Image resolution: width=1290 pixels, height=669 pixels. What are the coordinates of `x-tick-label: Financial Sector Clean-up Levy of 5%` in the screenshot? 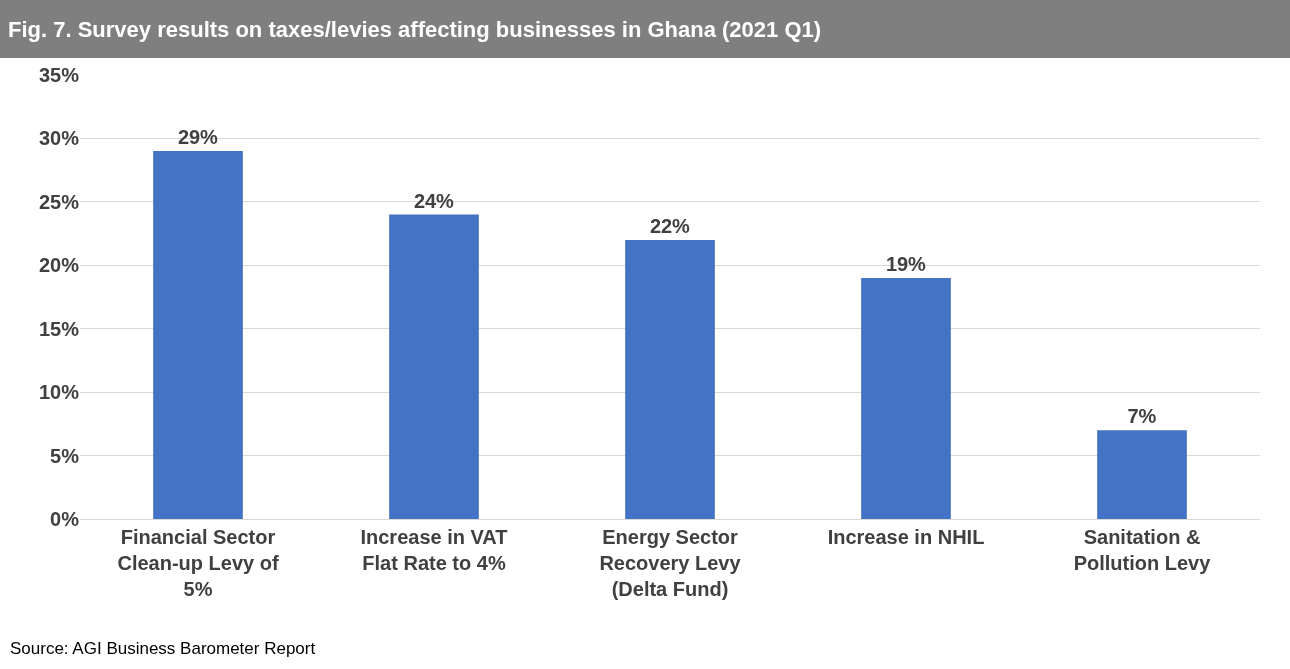 It's located at (198, 563).